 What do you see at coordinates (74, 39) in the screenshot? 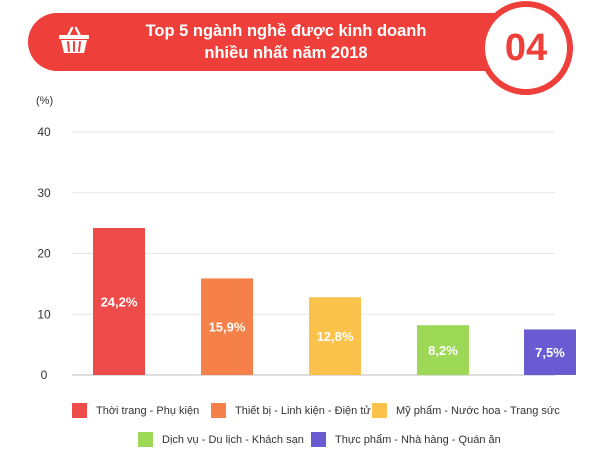
I see `basket-icon` at bounding box center [74, 39].